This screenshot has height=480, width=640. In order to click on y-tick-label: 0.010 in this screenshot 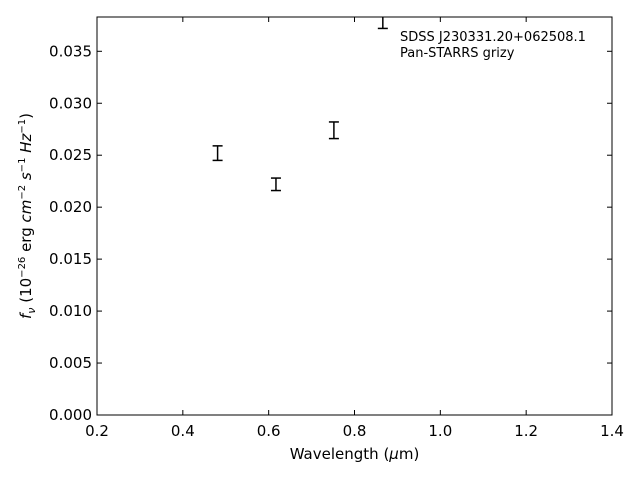, I will do `click(70, 311)`.